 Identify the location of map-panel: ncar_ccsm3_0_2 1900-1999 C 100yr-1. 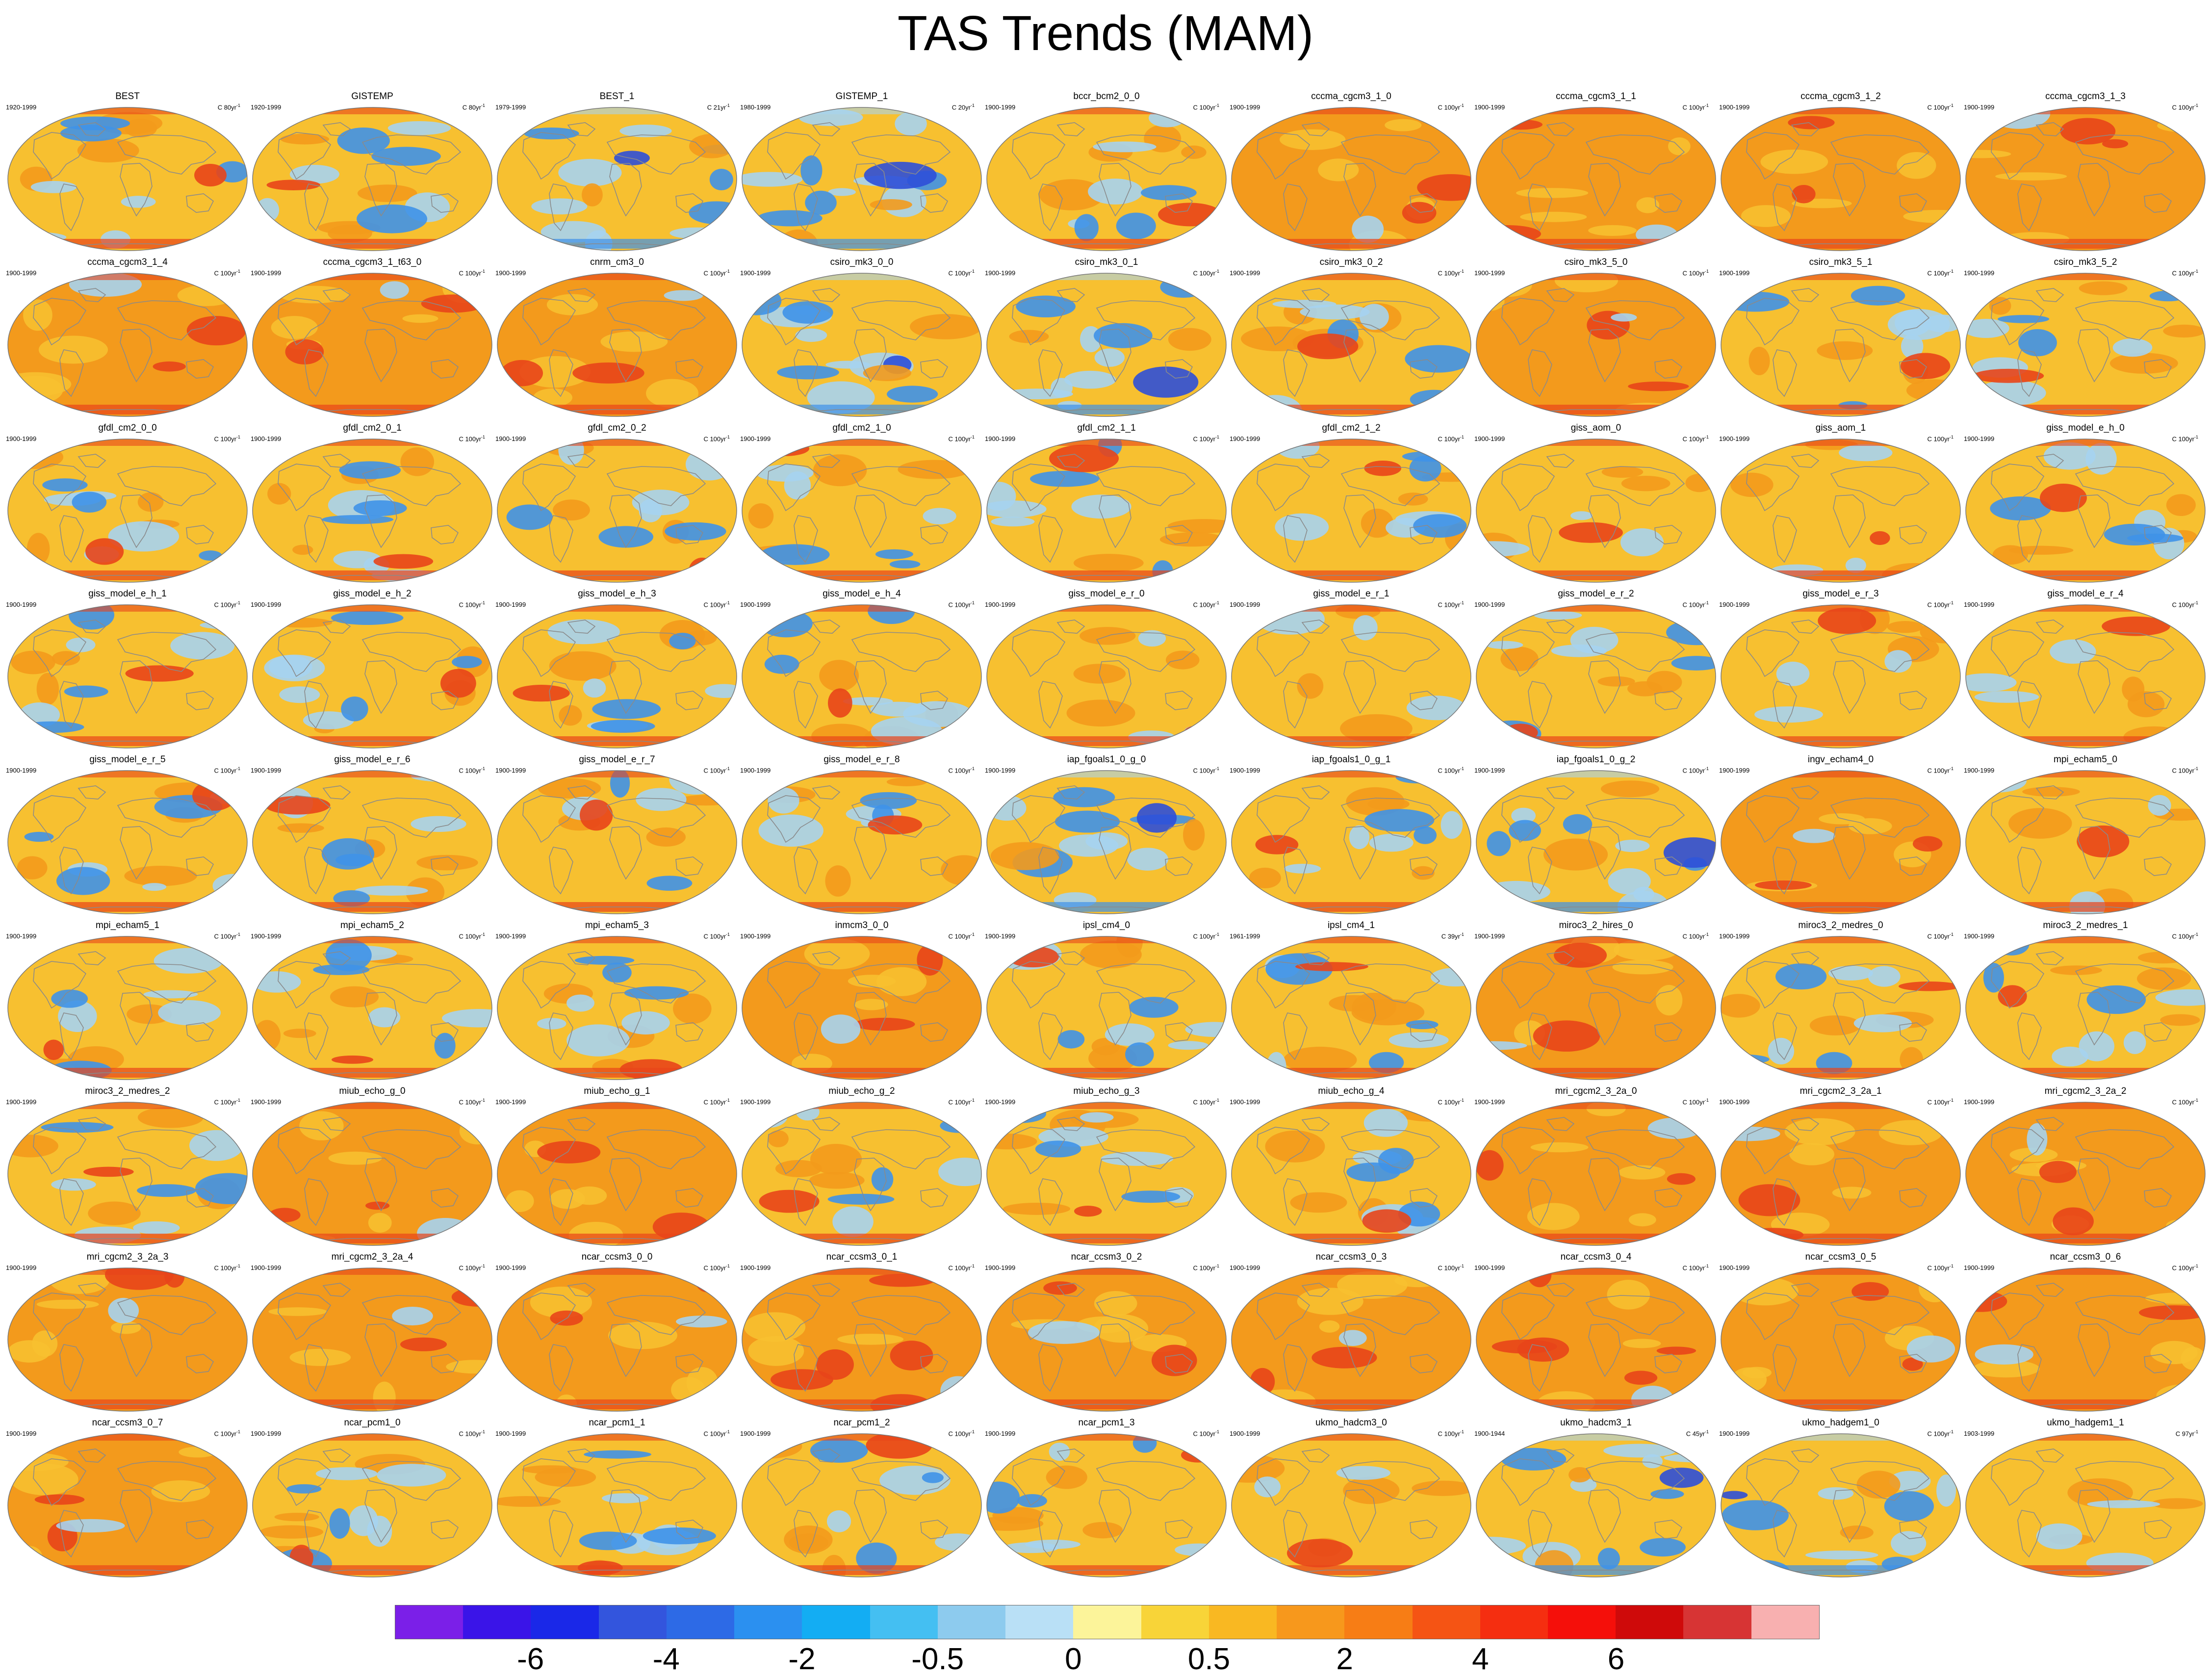
(1107, 1334).